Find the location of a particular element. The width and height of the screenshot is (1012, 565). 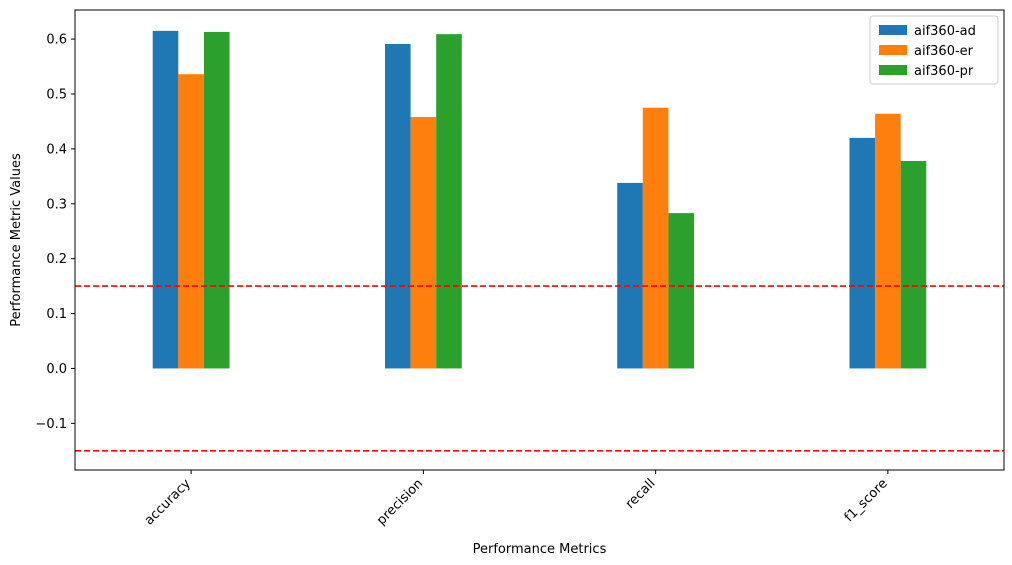

y-tick-label: −0.1 is located at coordinates (51, 424).